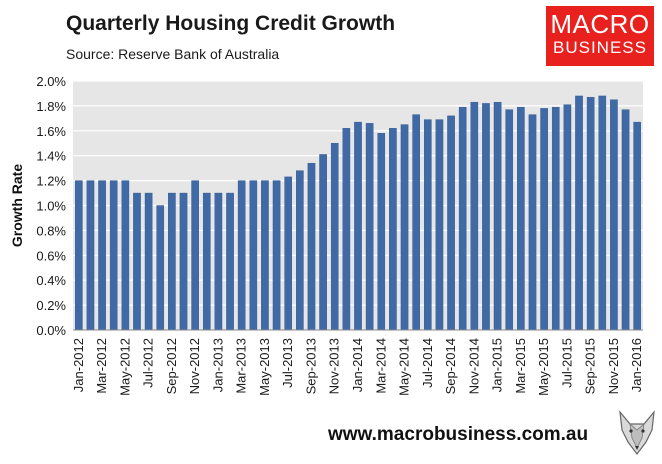  What do you see at coordinates (51, 230) in the screenshot?
I see `y-tick-label: 0.8%` at bounding box center [51, 230].